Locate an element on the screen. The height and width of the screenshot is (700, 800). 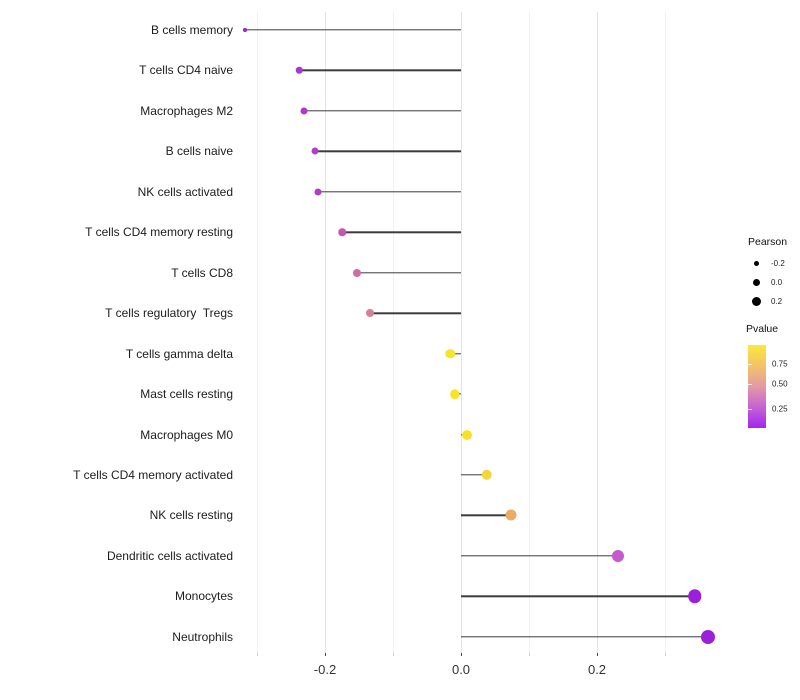
pvalue-gradient-bar is located at coordinates (757, 386).